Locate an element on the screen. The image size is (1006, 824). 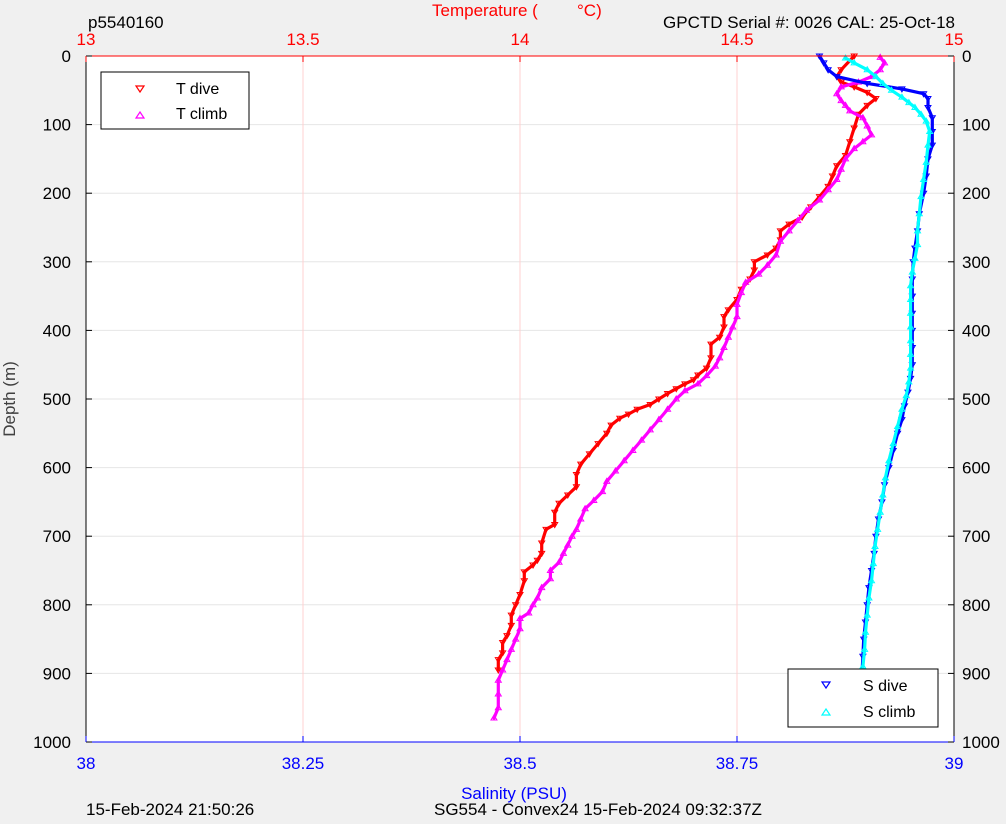
depth-tick-label-left: 900 is located at coordinates (57, 673).